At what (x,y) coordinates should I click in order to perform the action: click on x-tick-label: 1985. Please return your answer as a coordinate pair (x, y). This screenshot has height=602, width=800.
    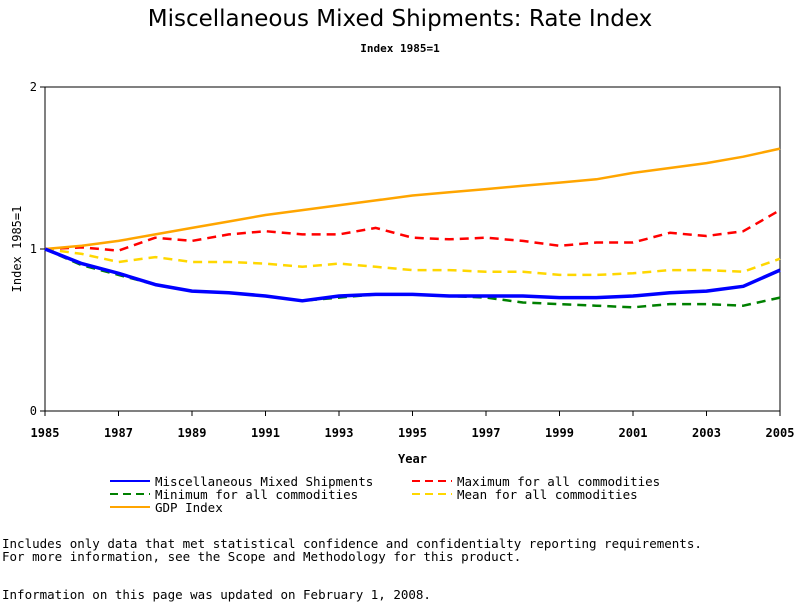
    Looking at the image, I should click on (45, 433).